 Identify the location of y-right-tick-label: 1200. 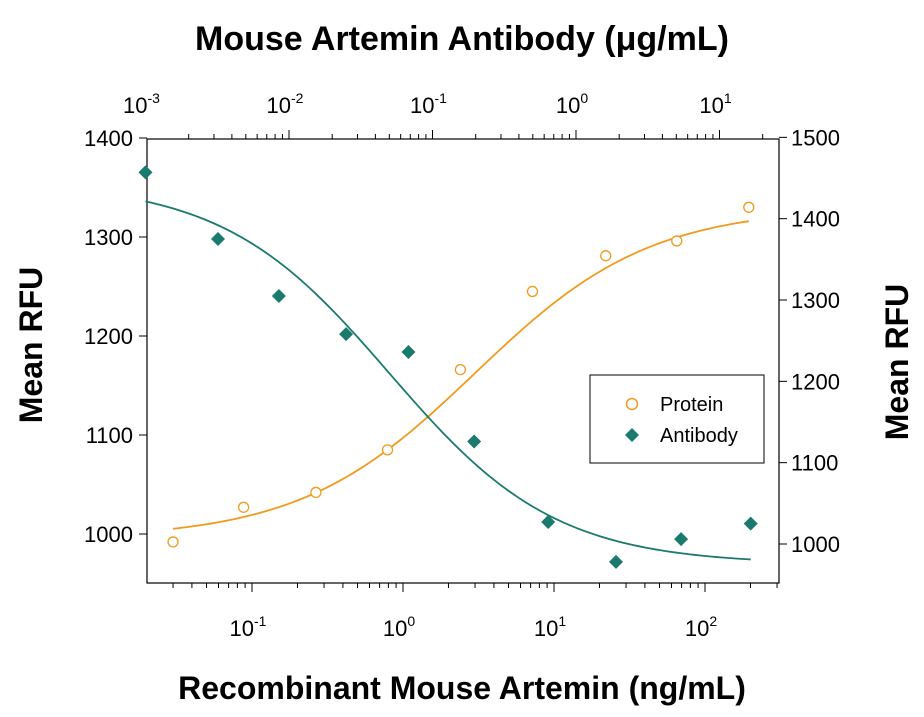
(815, 381).